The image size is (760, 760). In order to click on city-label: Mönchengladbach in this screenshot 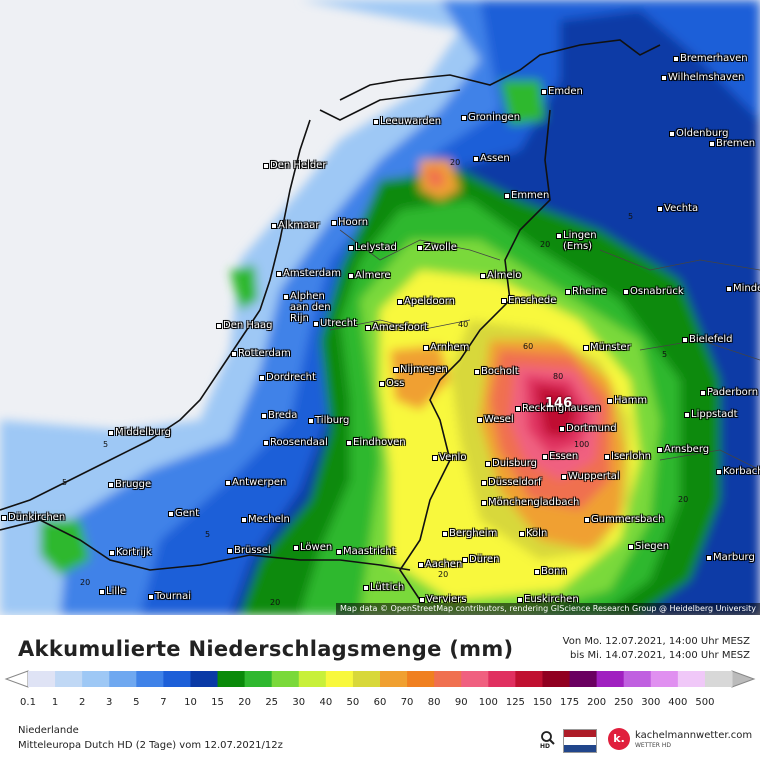, I will do `click(534, 502)`.